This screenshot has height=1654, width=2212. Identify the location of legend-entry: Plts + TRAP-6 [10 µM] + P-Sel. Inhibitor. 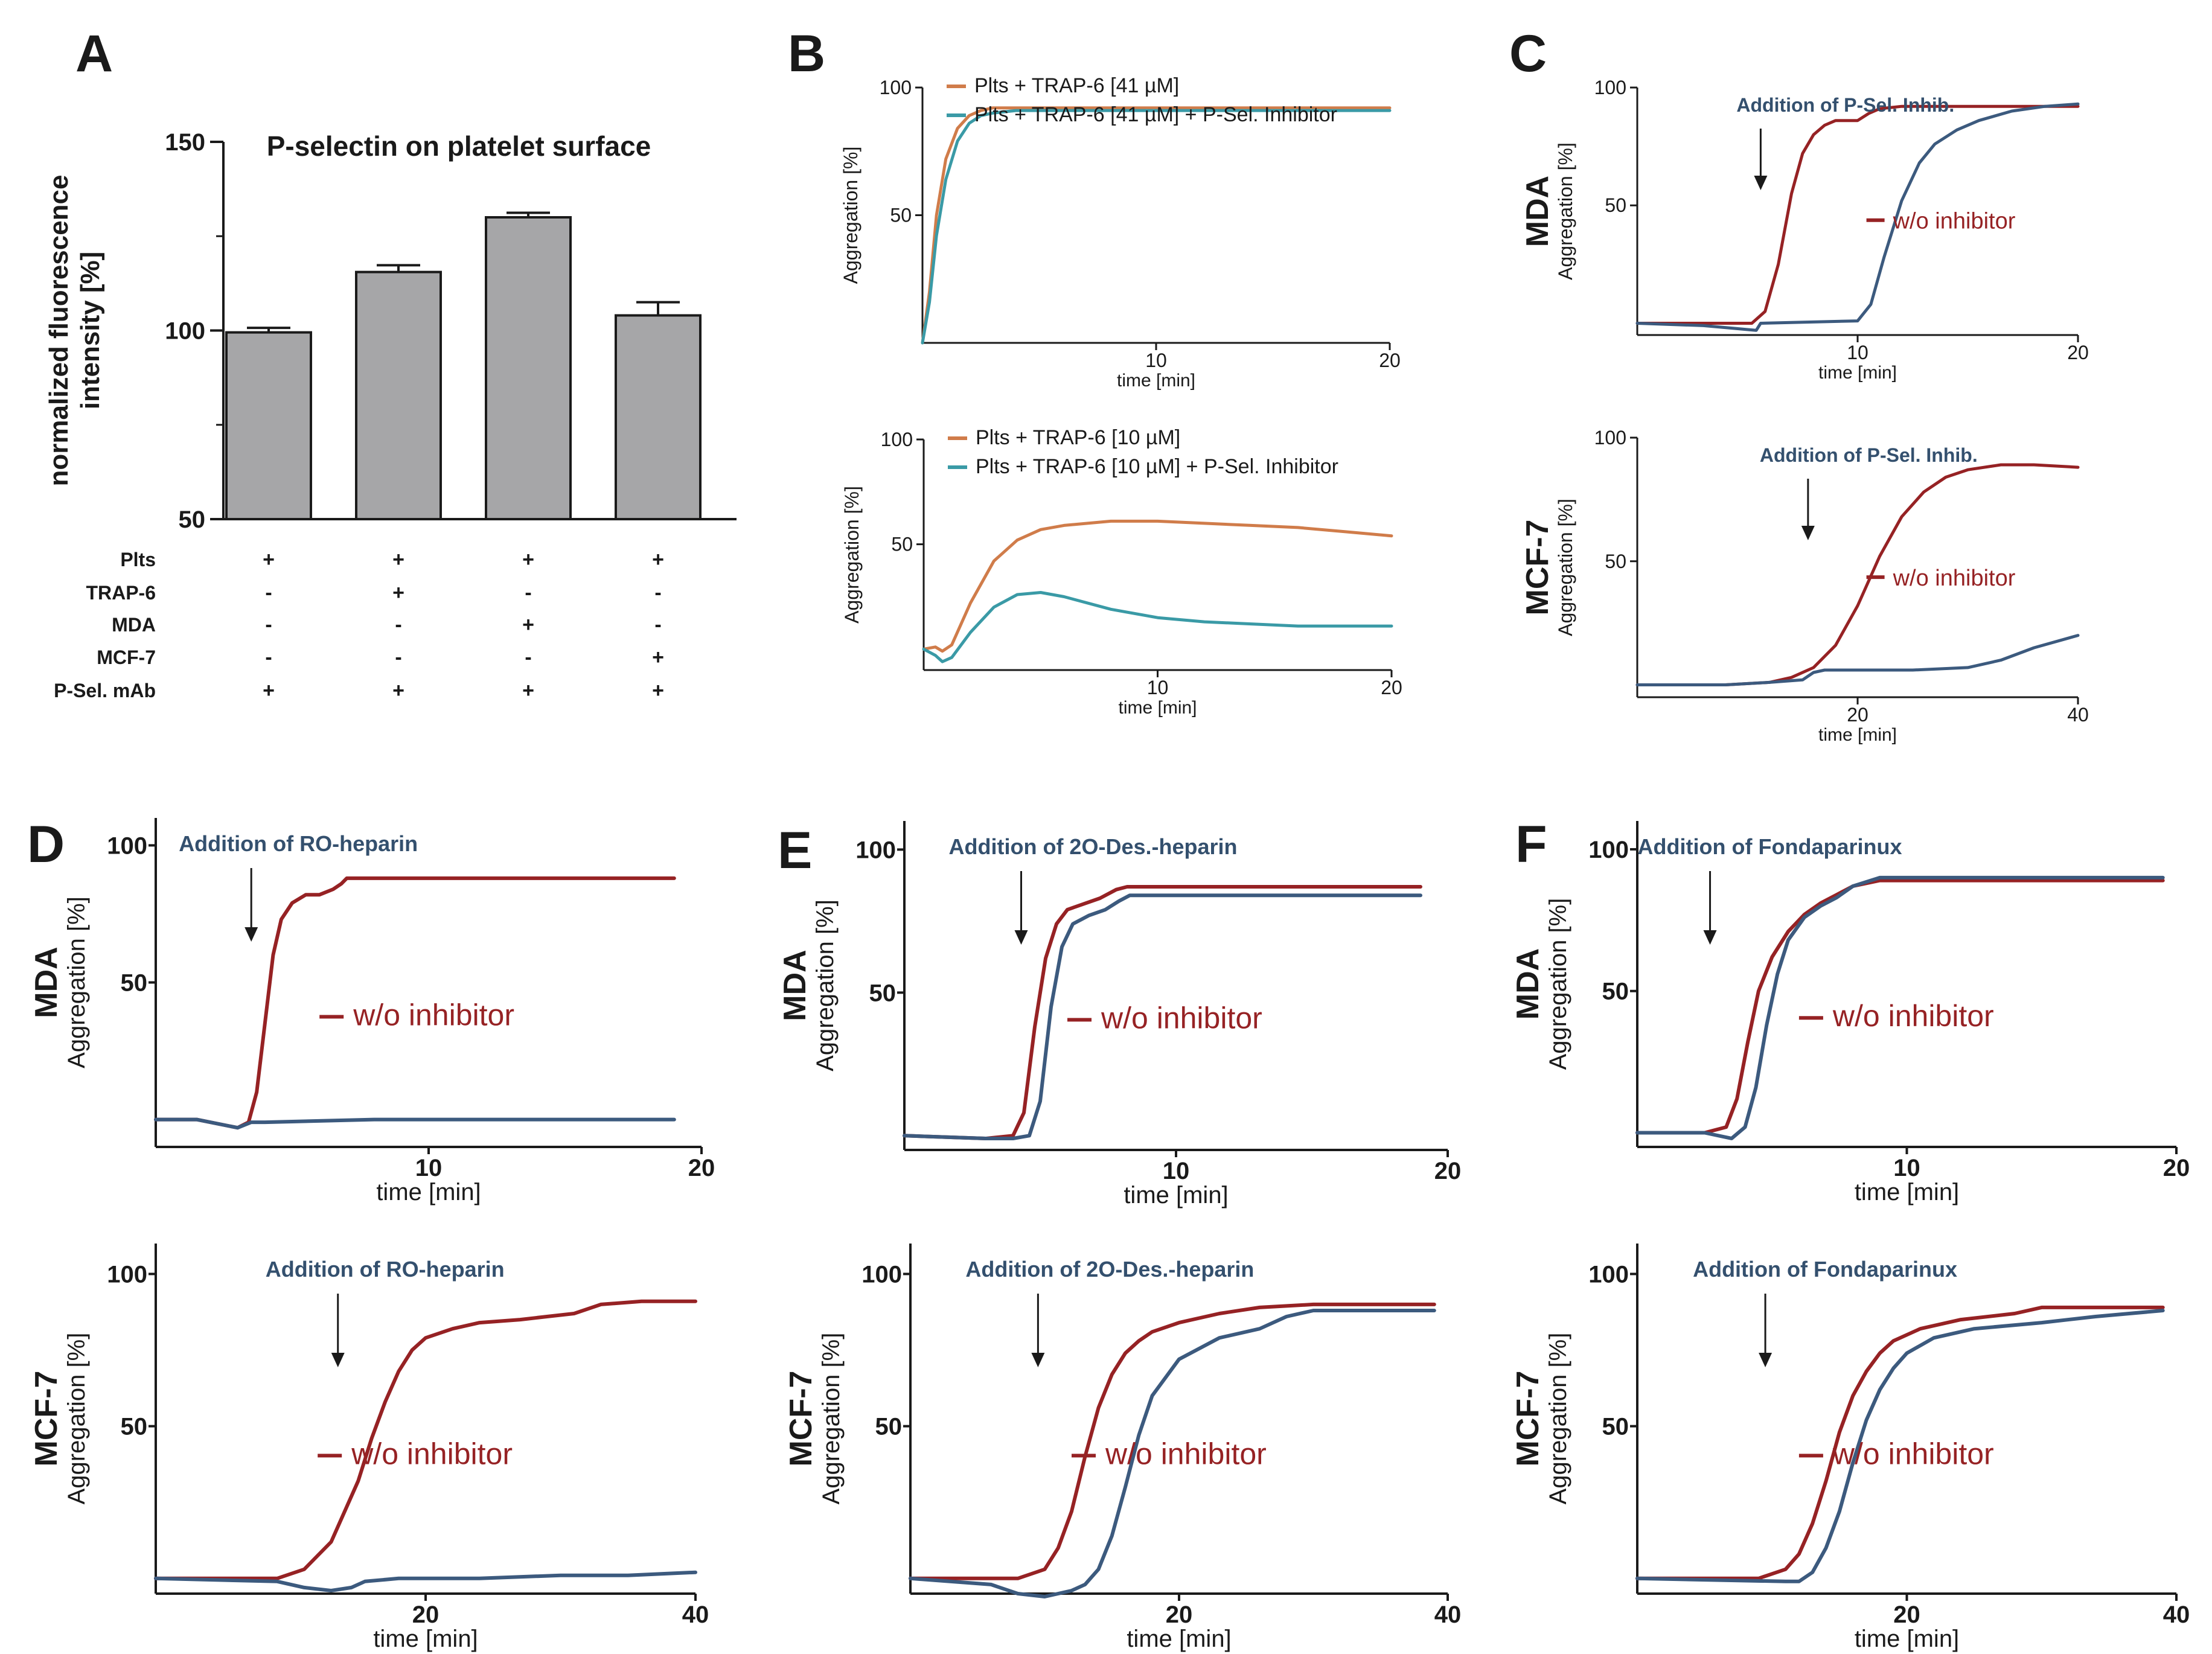
(1157, 466).